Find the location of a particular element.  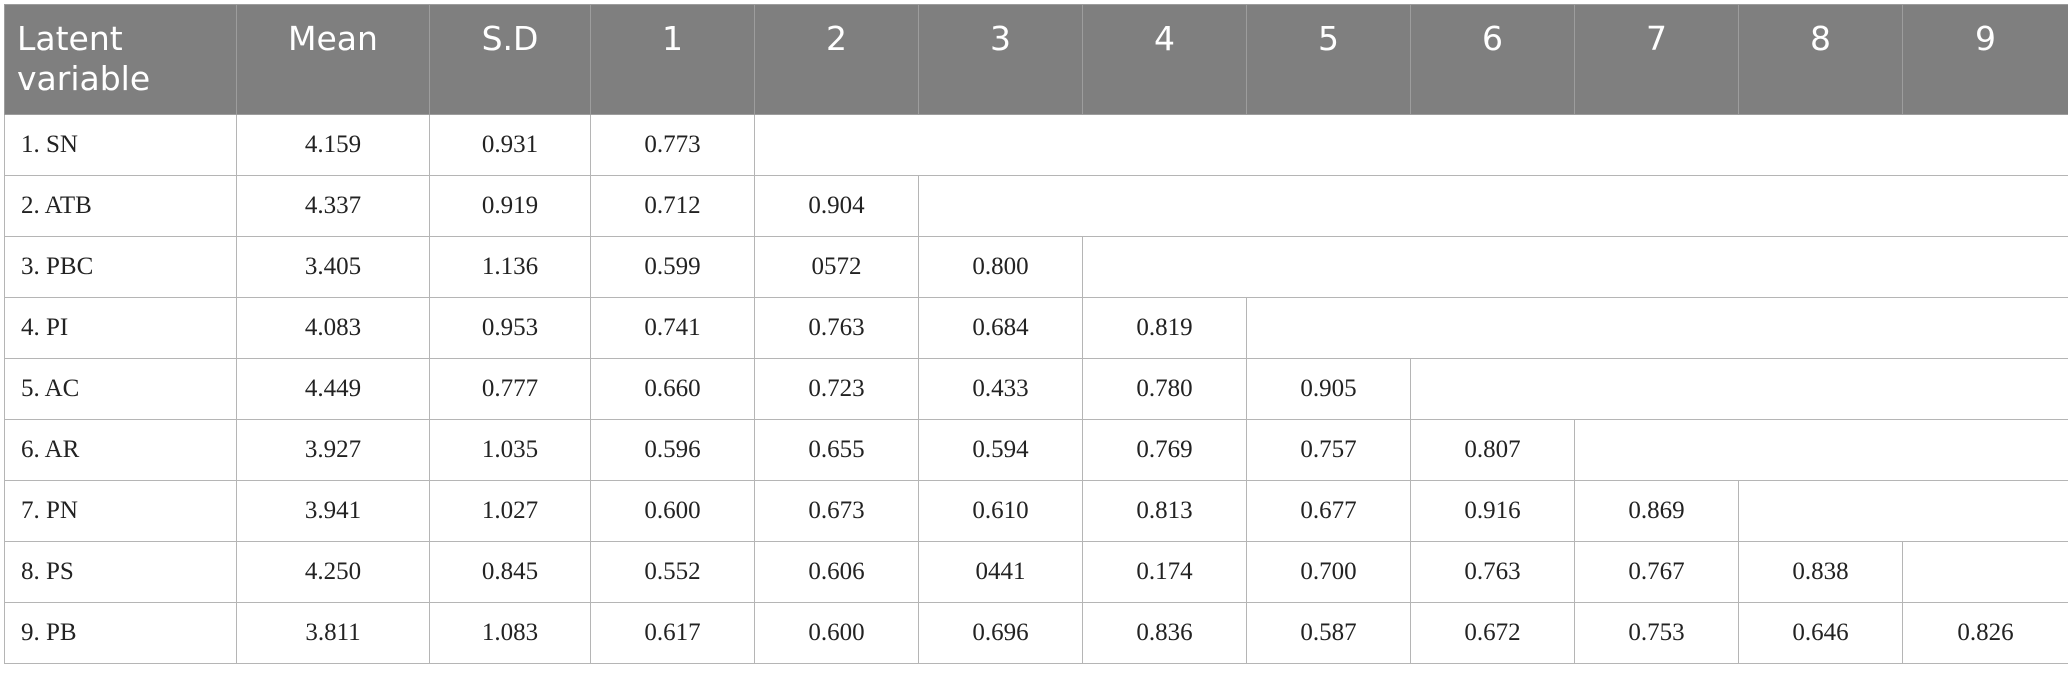

header-mean: Mean is located at coordinates (333, 59).